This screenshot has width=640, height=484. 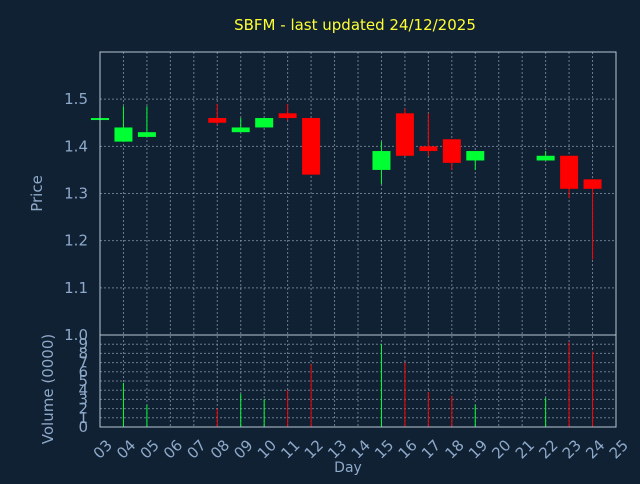 What do you see at coordinates (76, 335) in the screenshot?
I see `price-tick-label: 1.0` at bounding box center [76, 335].